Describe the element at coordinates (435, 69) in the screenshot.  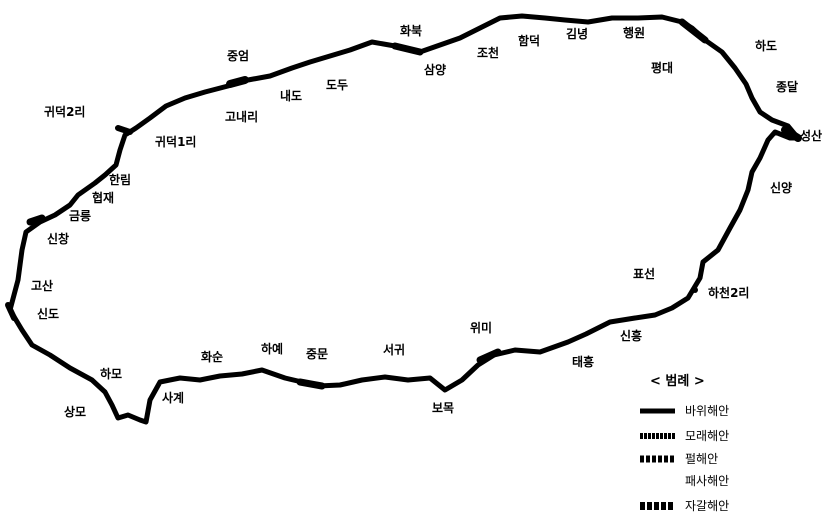
I see `label-samyang: 삼양` at that location.